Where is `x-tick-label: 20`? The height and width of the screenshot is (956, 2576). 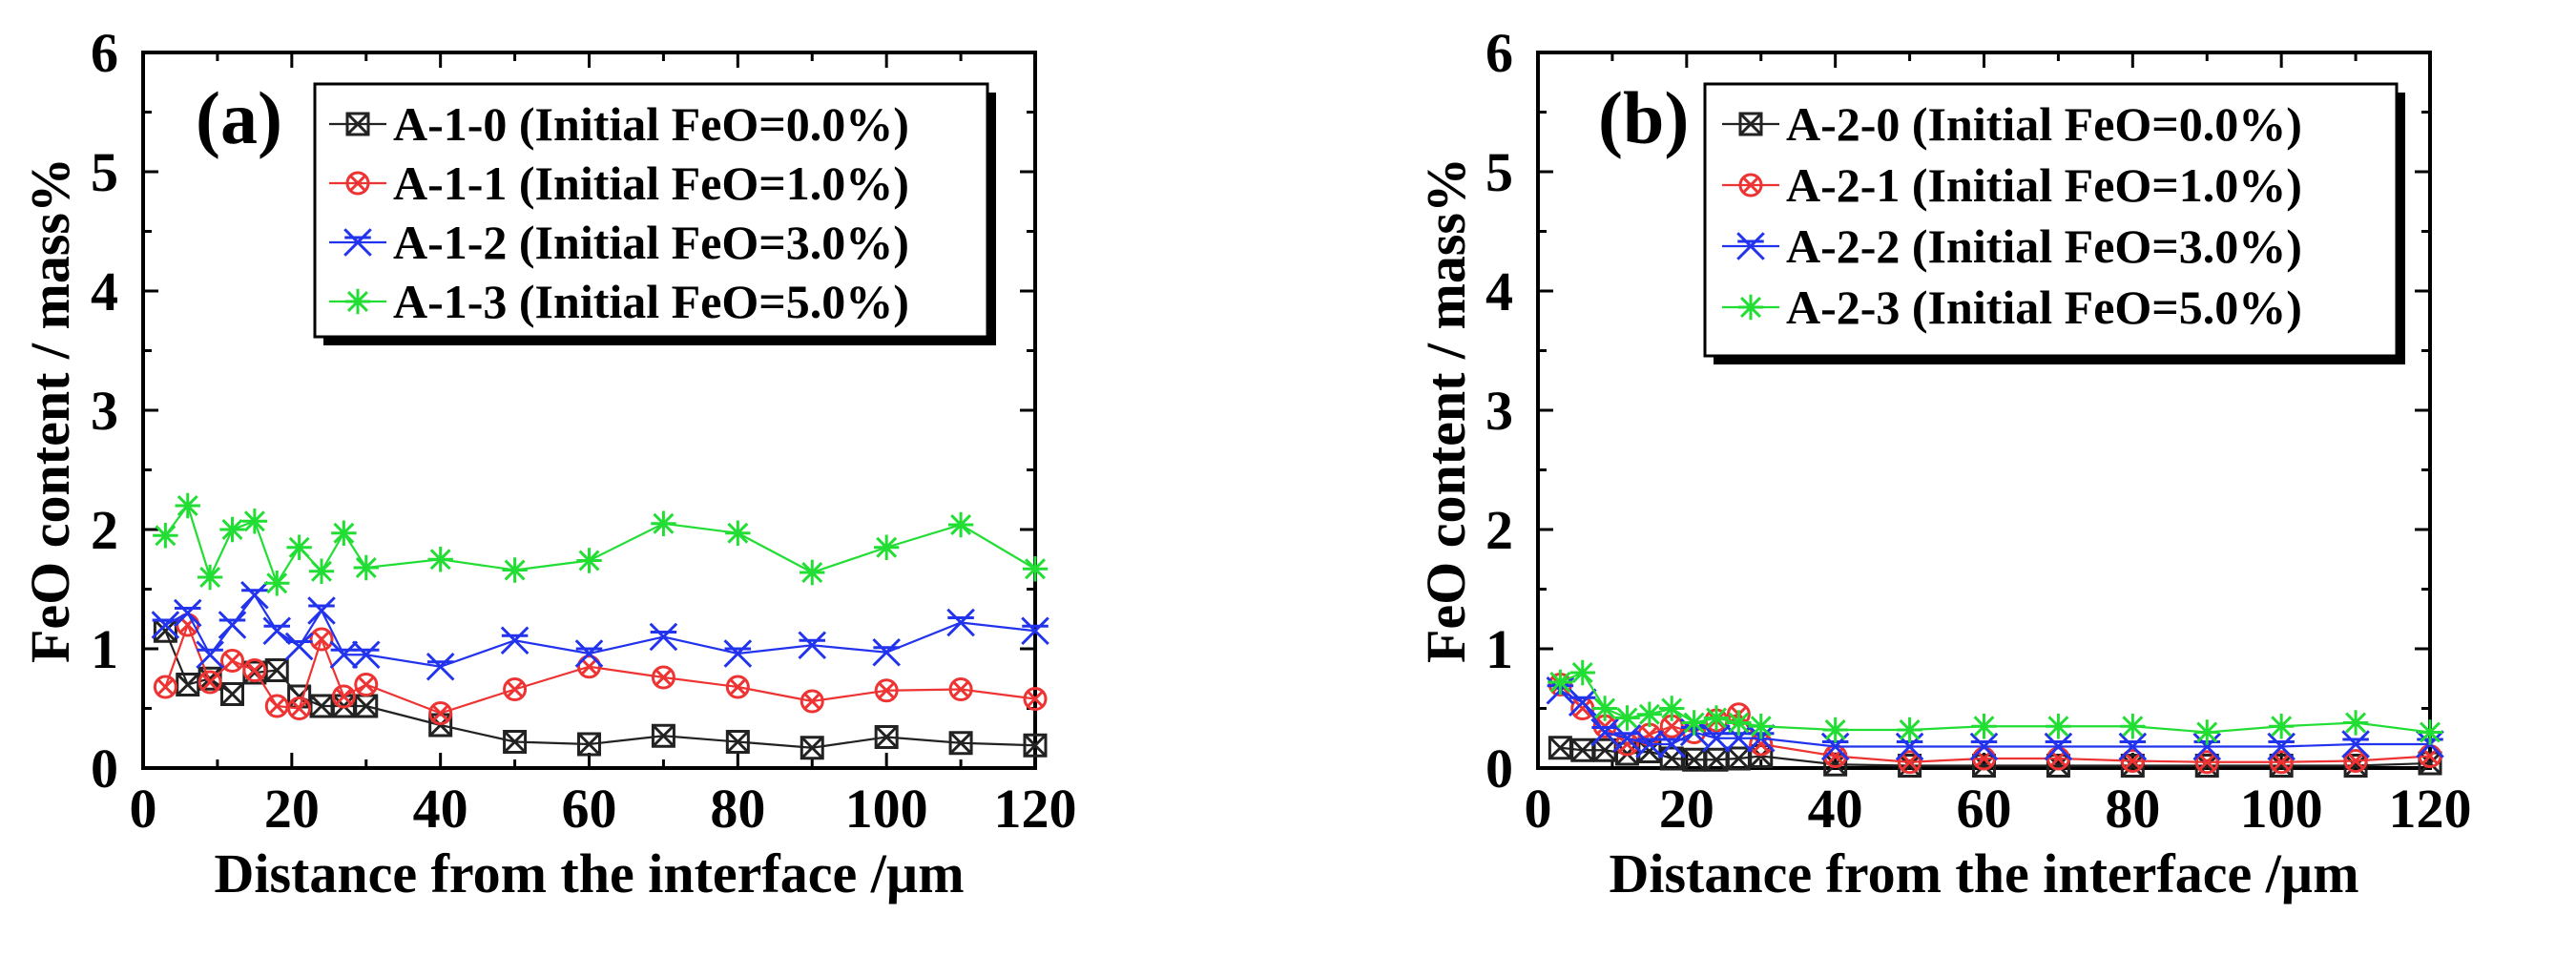
x-tick-label: 20 is located at coordinates (292, 809).